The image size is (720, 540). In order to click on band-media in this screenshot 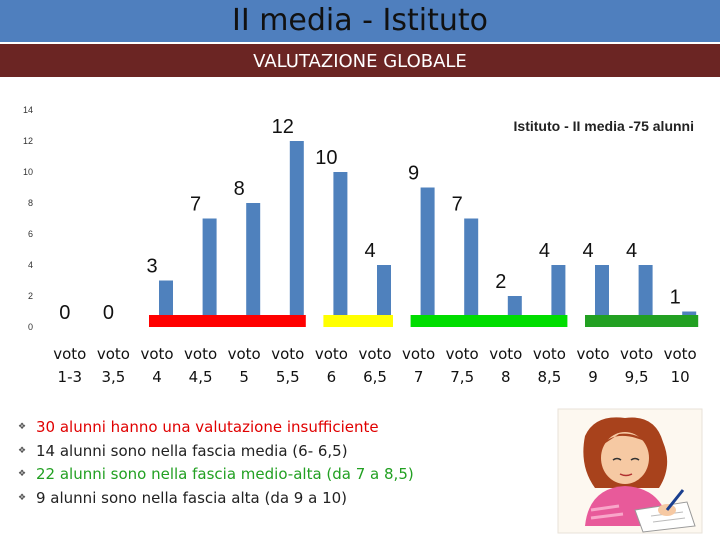, I will do `click(358, 321)`.